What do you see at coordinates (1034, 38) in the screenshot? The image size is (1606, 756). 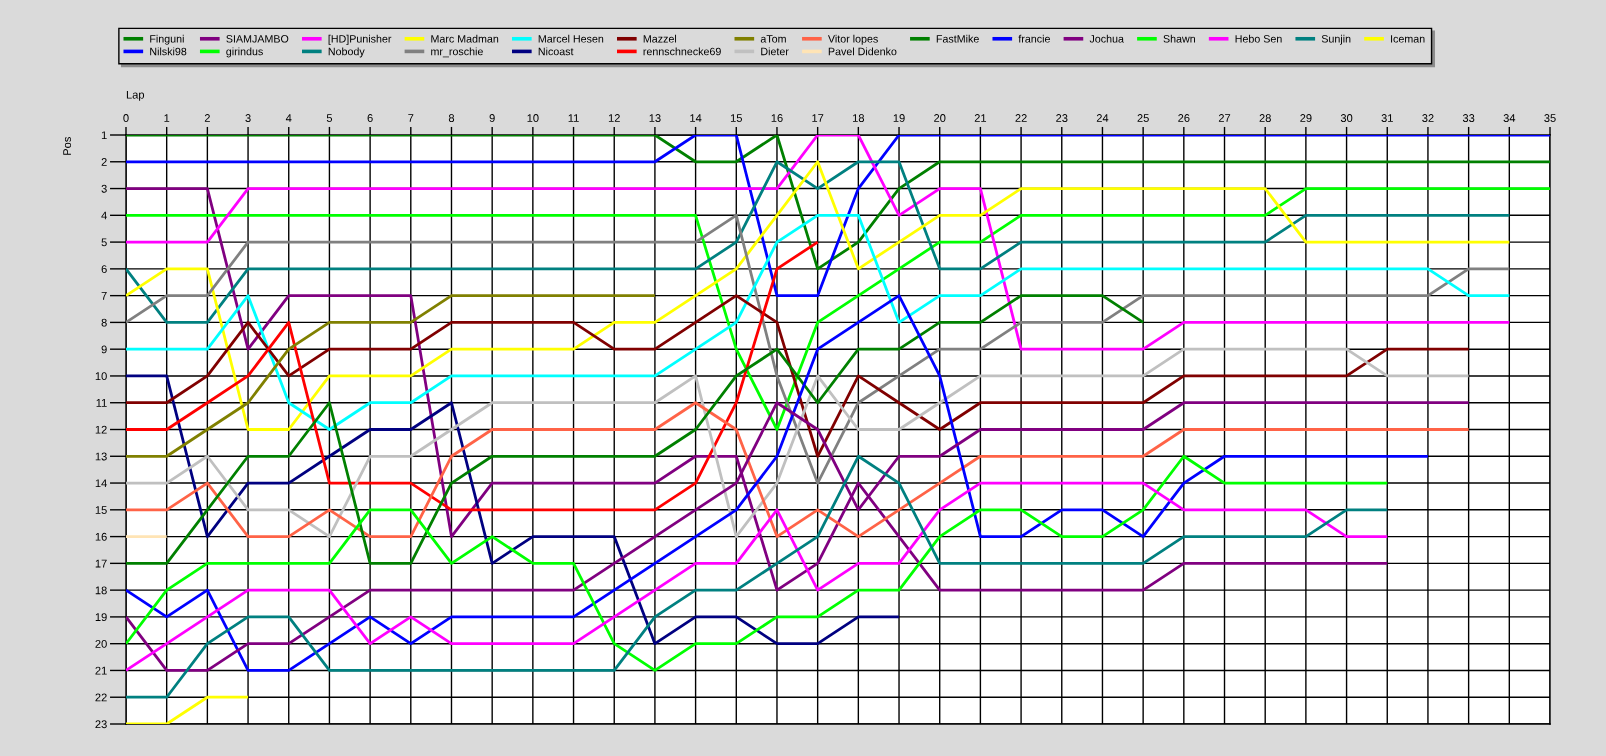 I see `legend-label: francie` at bounding box center [1034, 38].